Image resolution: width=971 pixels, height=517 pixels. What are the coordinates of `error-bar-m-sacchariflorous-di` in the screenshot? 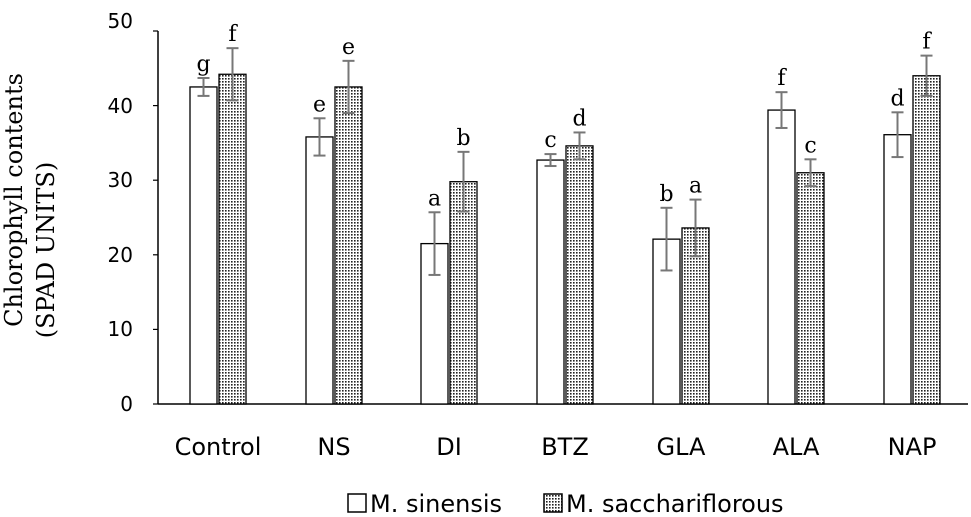 It's located at (463, 181).